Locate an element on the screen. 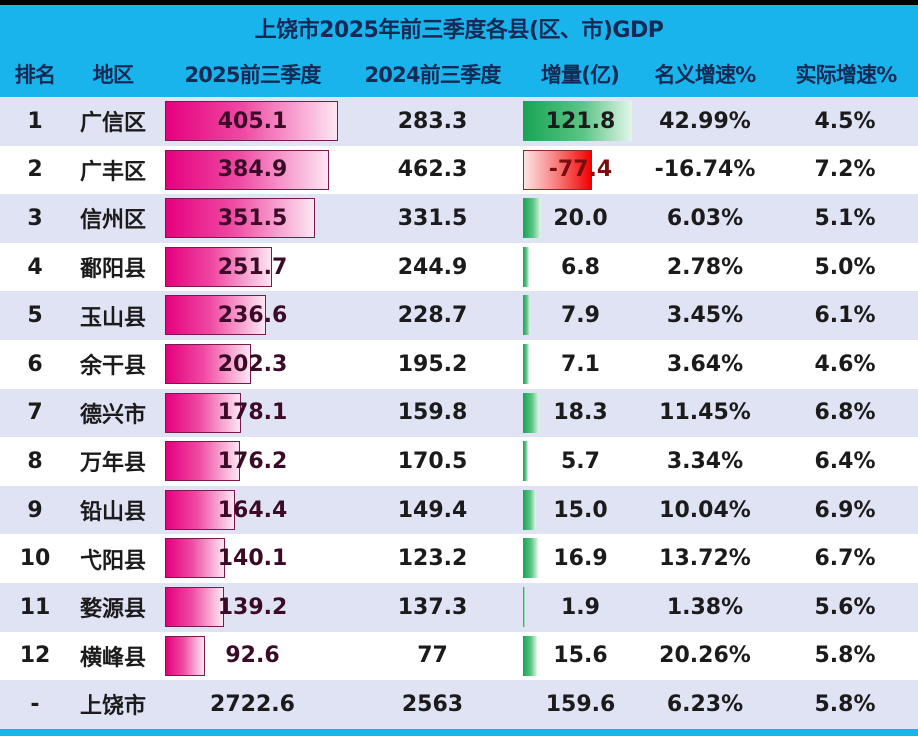 This screenshot has width=918, height=736. real-growth-cell: 6.9% is located at coordinates (845, 510).